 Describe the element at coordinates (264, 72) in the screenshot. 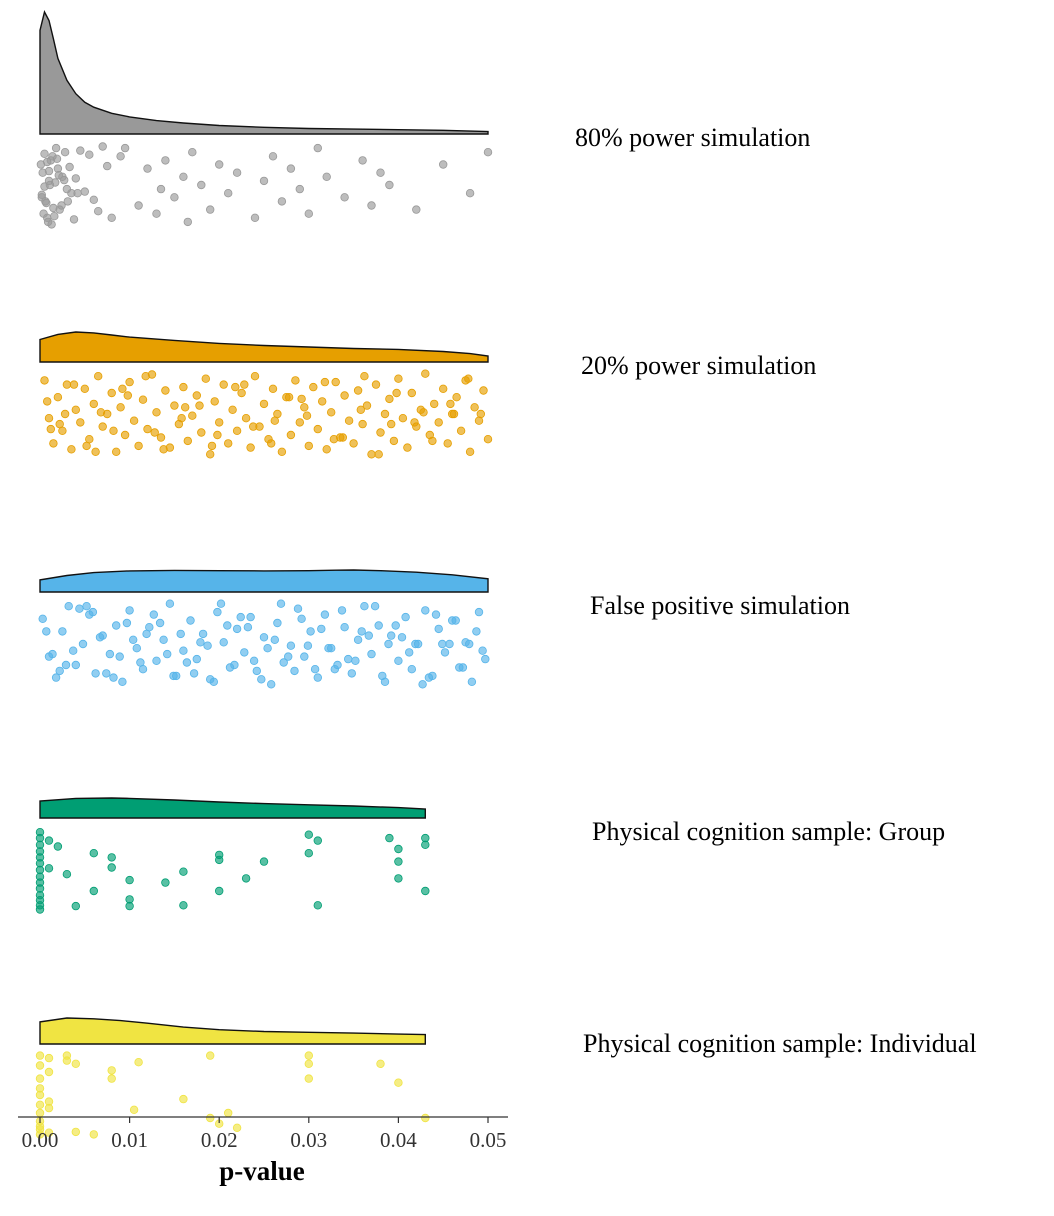

I see `density-area` at that location.